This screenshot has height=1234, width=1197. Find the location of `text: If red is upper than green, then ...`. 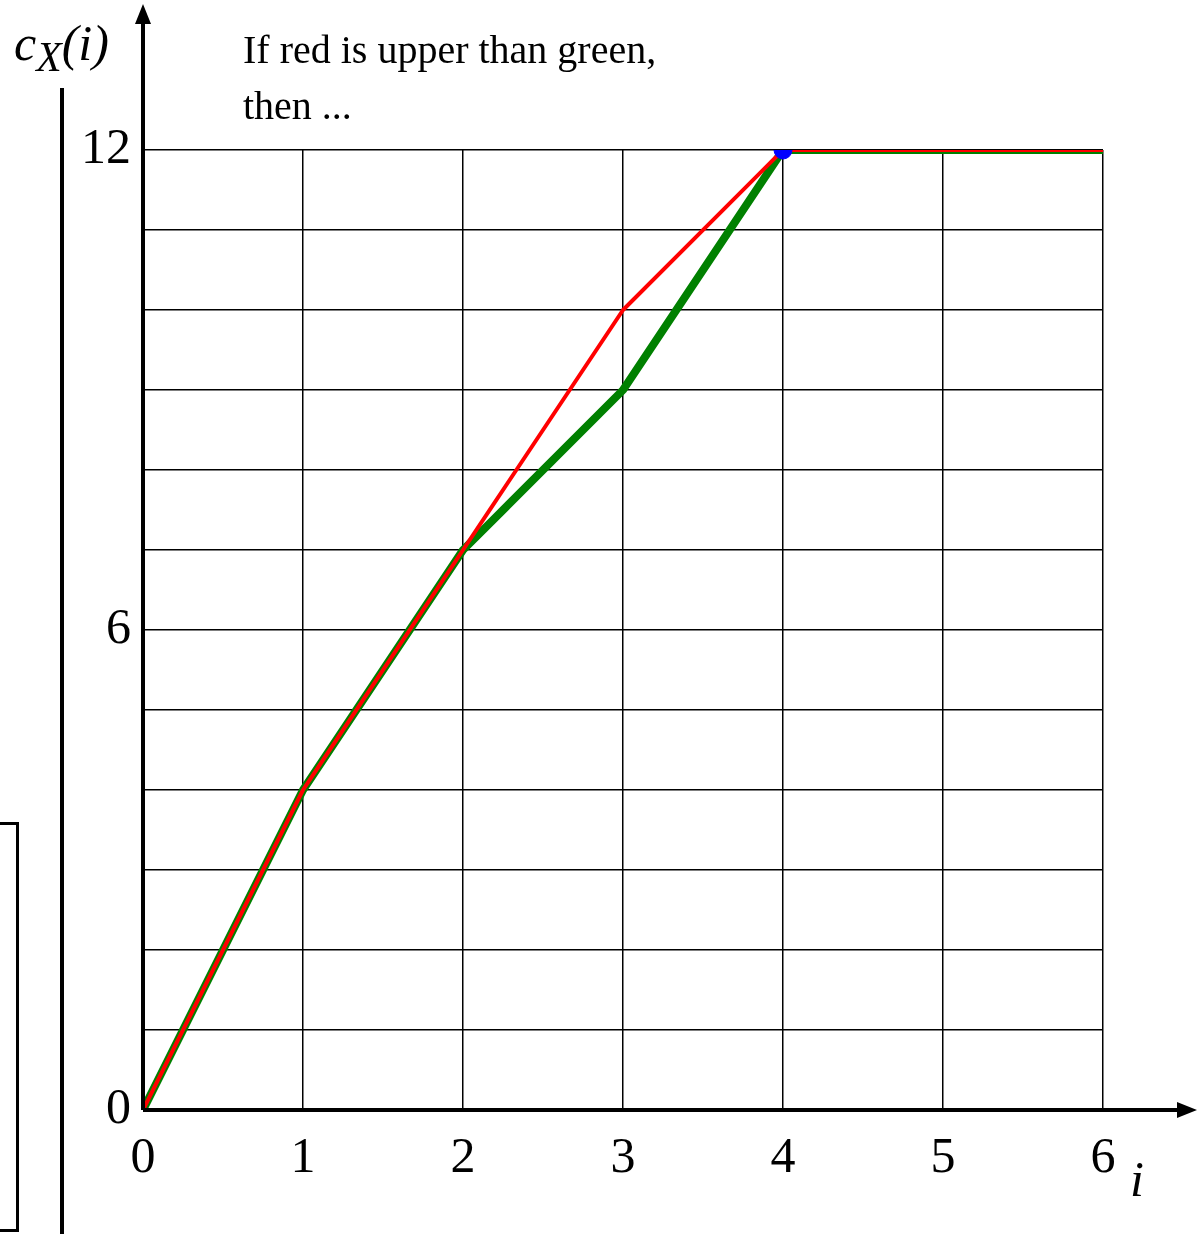

text: If red is upper than green, then ... is located at coordinates (450, 78).